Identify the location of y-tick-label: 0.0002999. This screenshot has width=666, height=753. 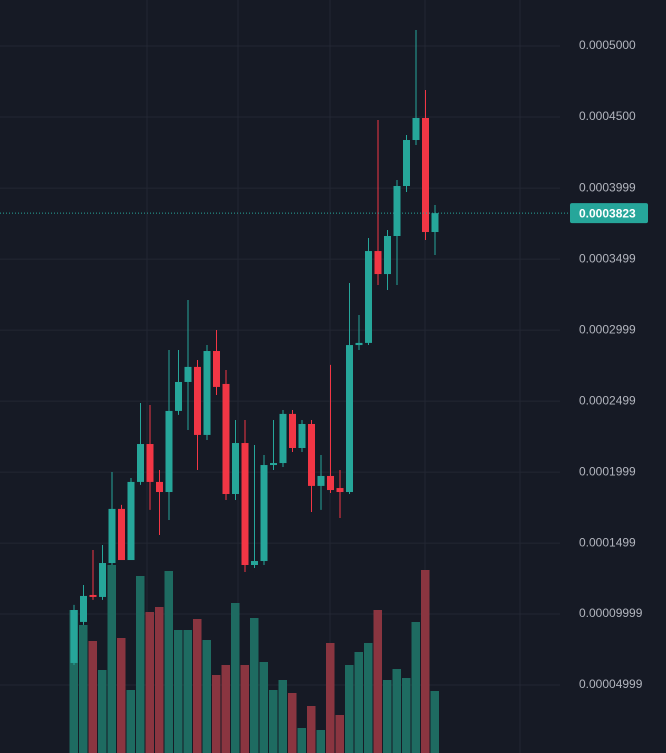
(607, 329).